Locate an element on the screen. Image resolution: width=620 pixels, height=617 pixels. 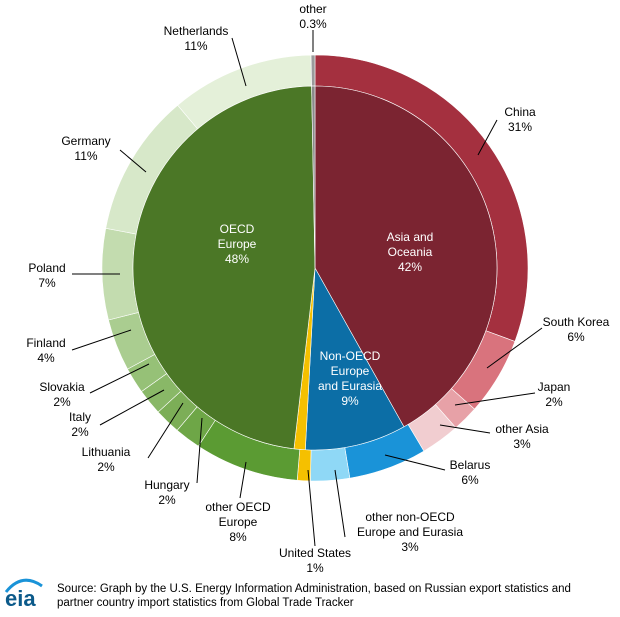
outer-label: Germany is located at coordinates (85, 141).